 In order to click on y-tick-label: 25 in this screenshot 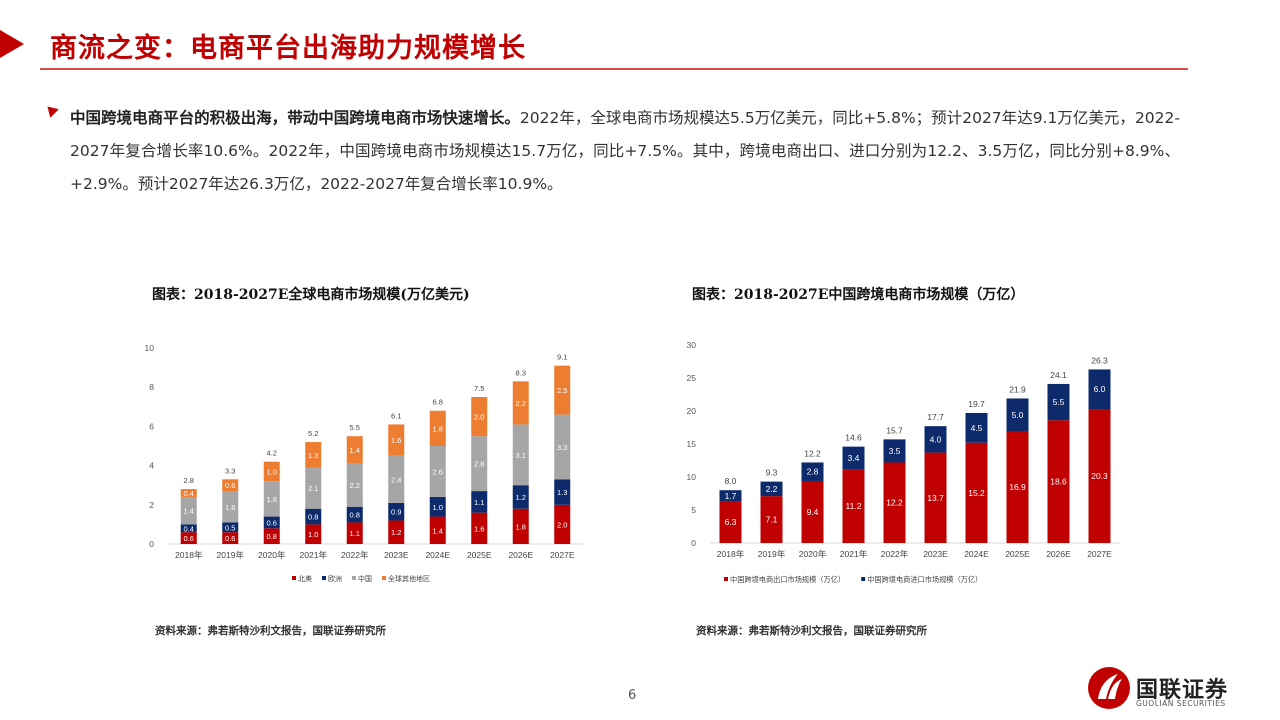, I will do `click(692, 378)`.